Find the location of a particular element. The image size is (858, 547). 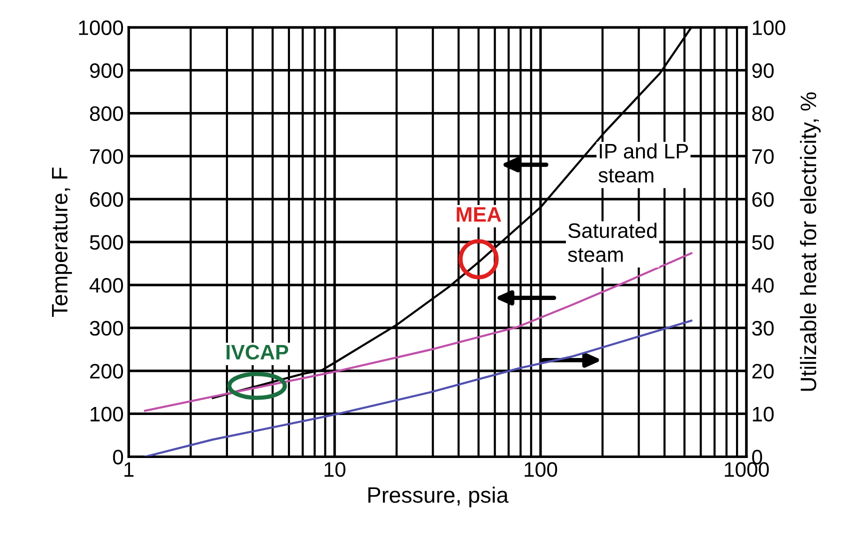

series-label: IP and LP steam is located at coordinates (643, 163).